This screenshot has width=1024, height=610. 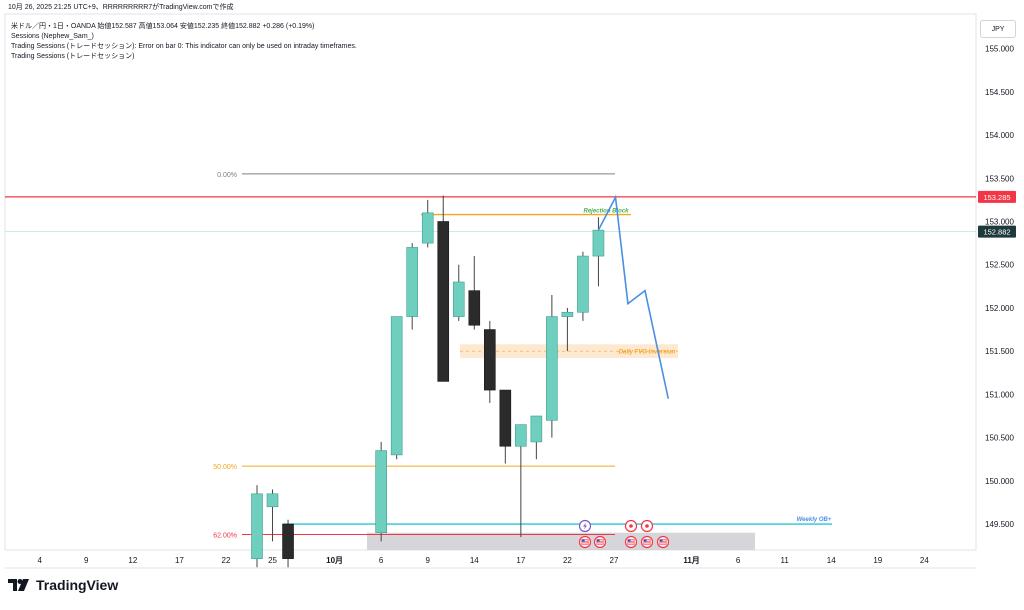 I want to click on indicator-trading-sessions: Trading Sessions (トレードセッション), so click(x=73, y=56).